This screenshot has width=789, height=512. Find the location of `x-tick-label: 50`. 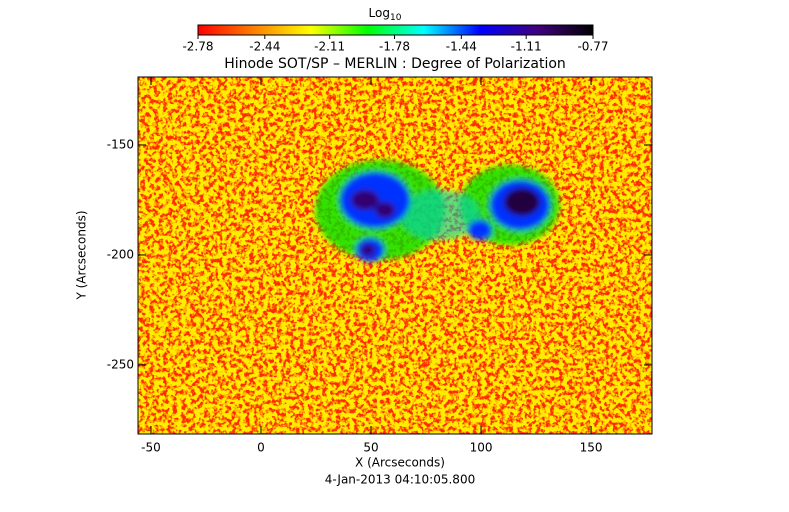

x-tick-label: 50 is located at coordinates (370, 448).